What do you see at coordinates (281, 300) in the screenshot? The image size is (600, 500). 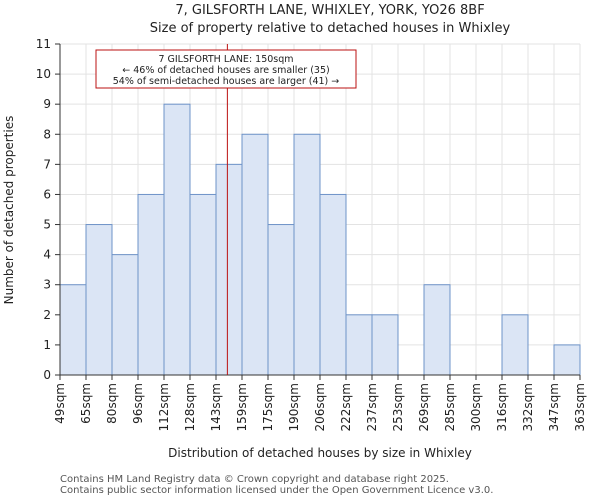 I see `bar-175sqm` at bounding box center [281, 300].